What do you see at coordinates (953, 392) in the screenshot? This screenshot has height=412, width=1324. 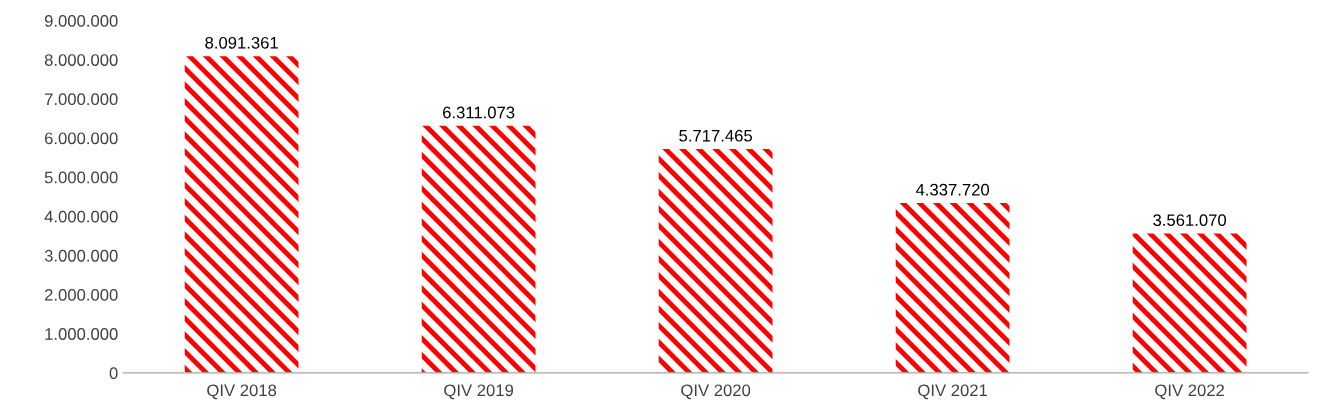 I see `x-tick-label: QIV 2021` at bounding box center [953, 392].